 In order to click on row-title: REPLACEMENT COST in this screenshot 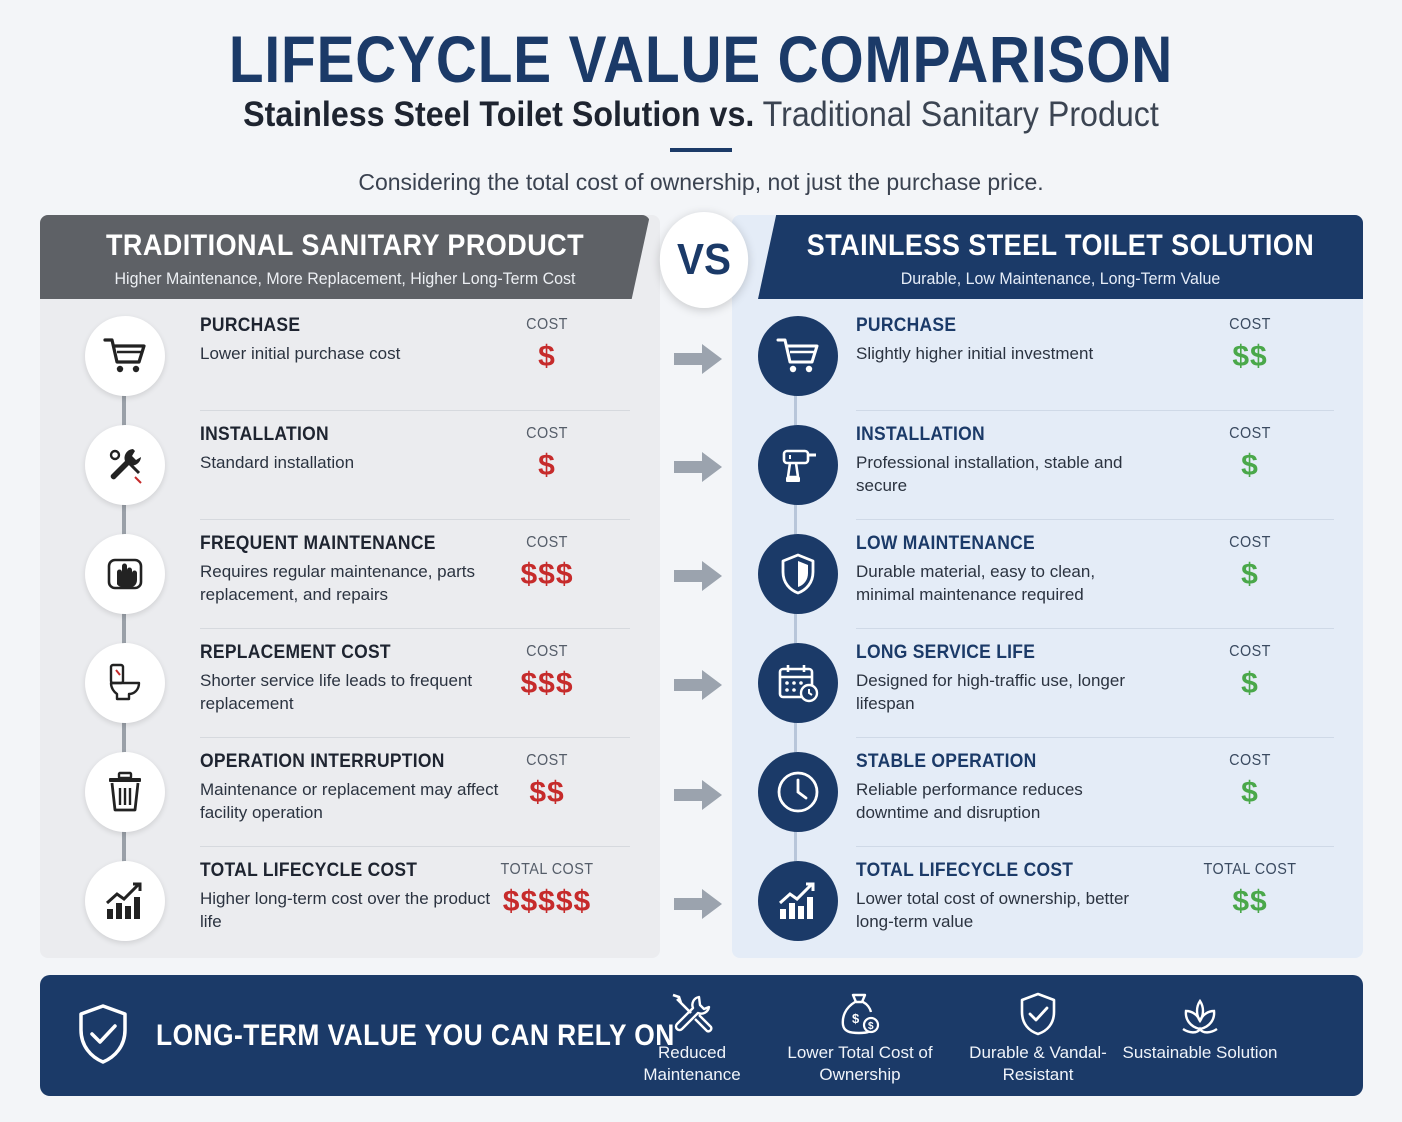, I will do `click(295, 652)`.